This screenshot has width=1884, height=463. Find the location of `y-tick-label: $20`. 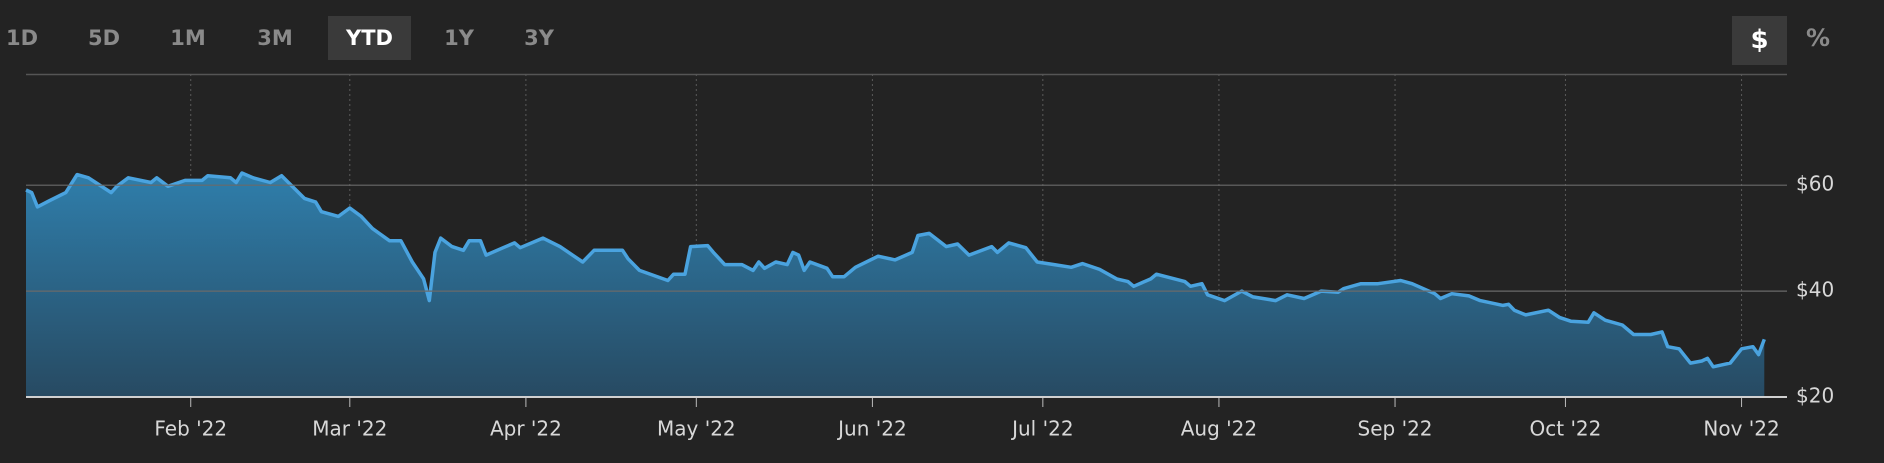

y-tick-label: $20 is located at coordinates (1815, 396).